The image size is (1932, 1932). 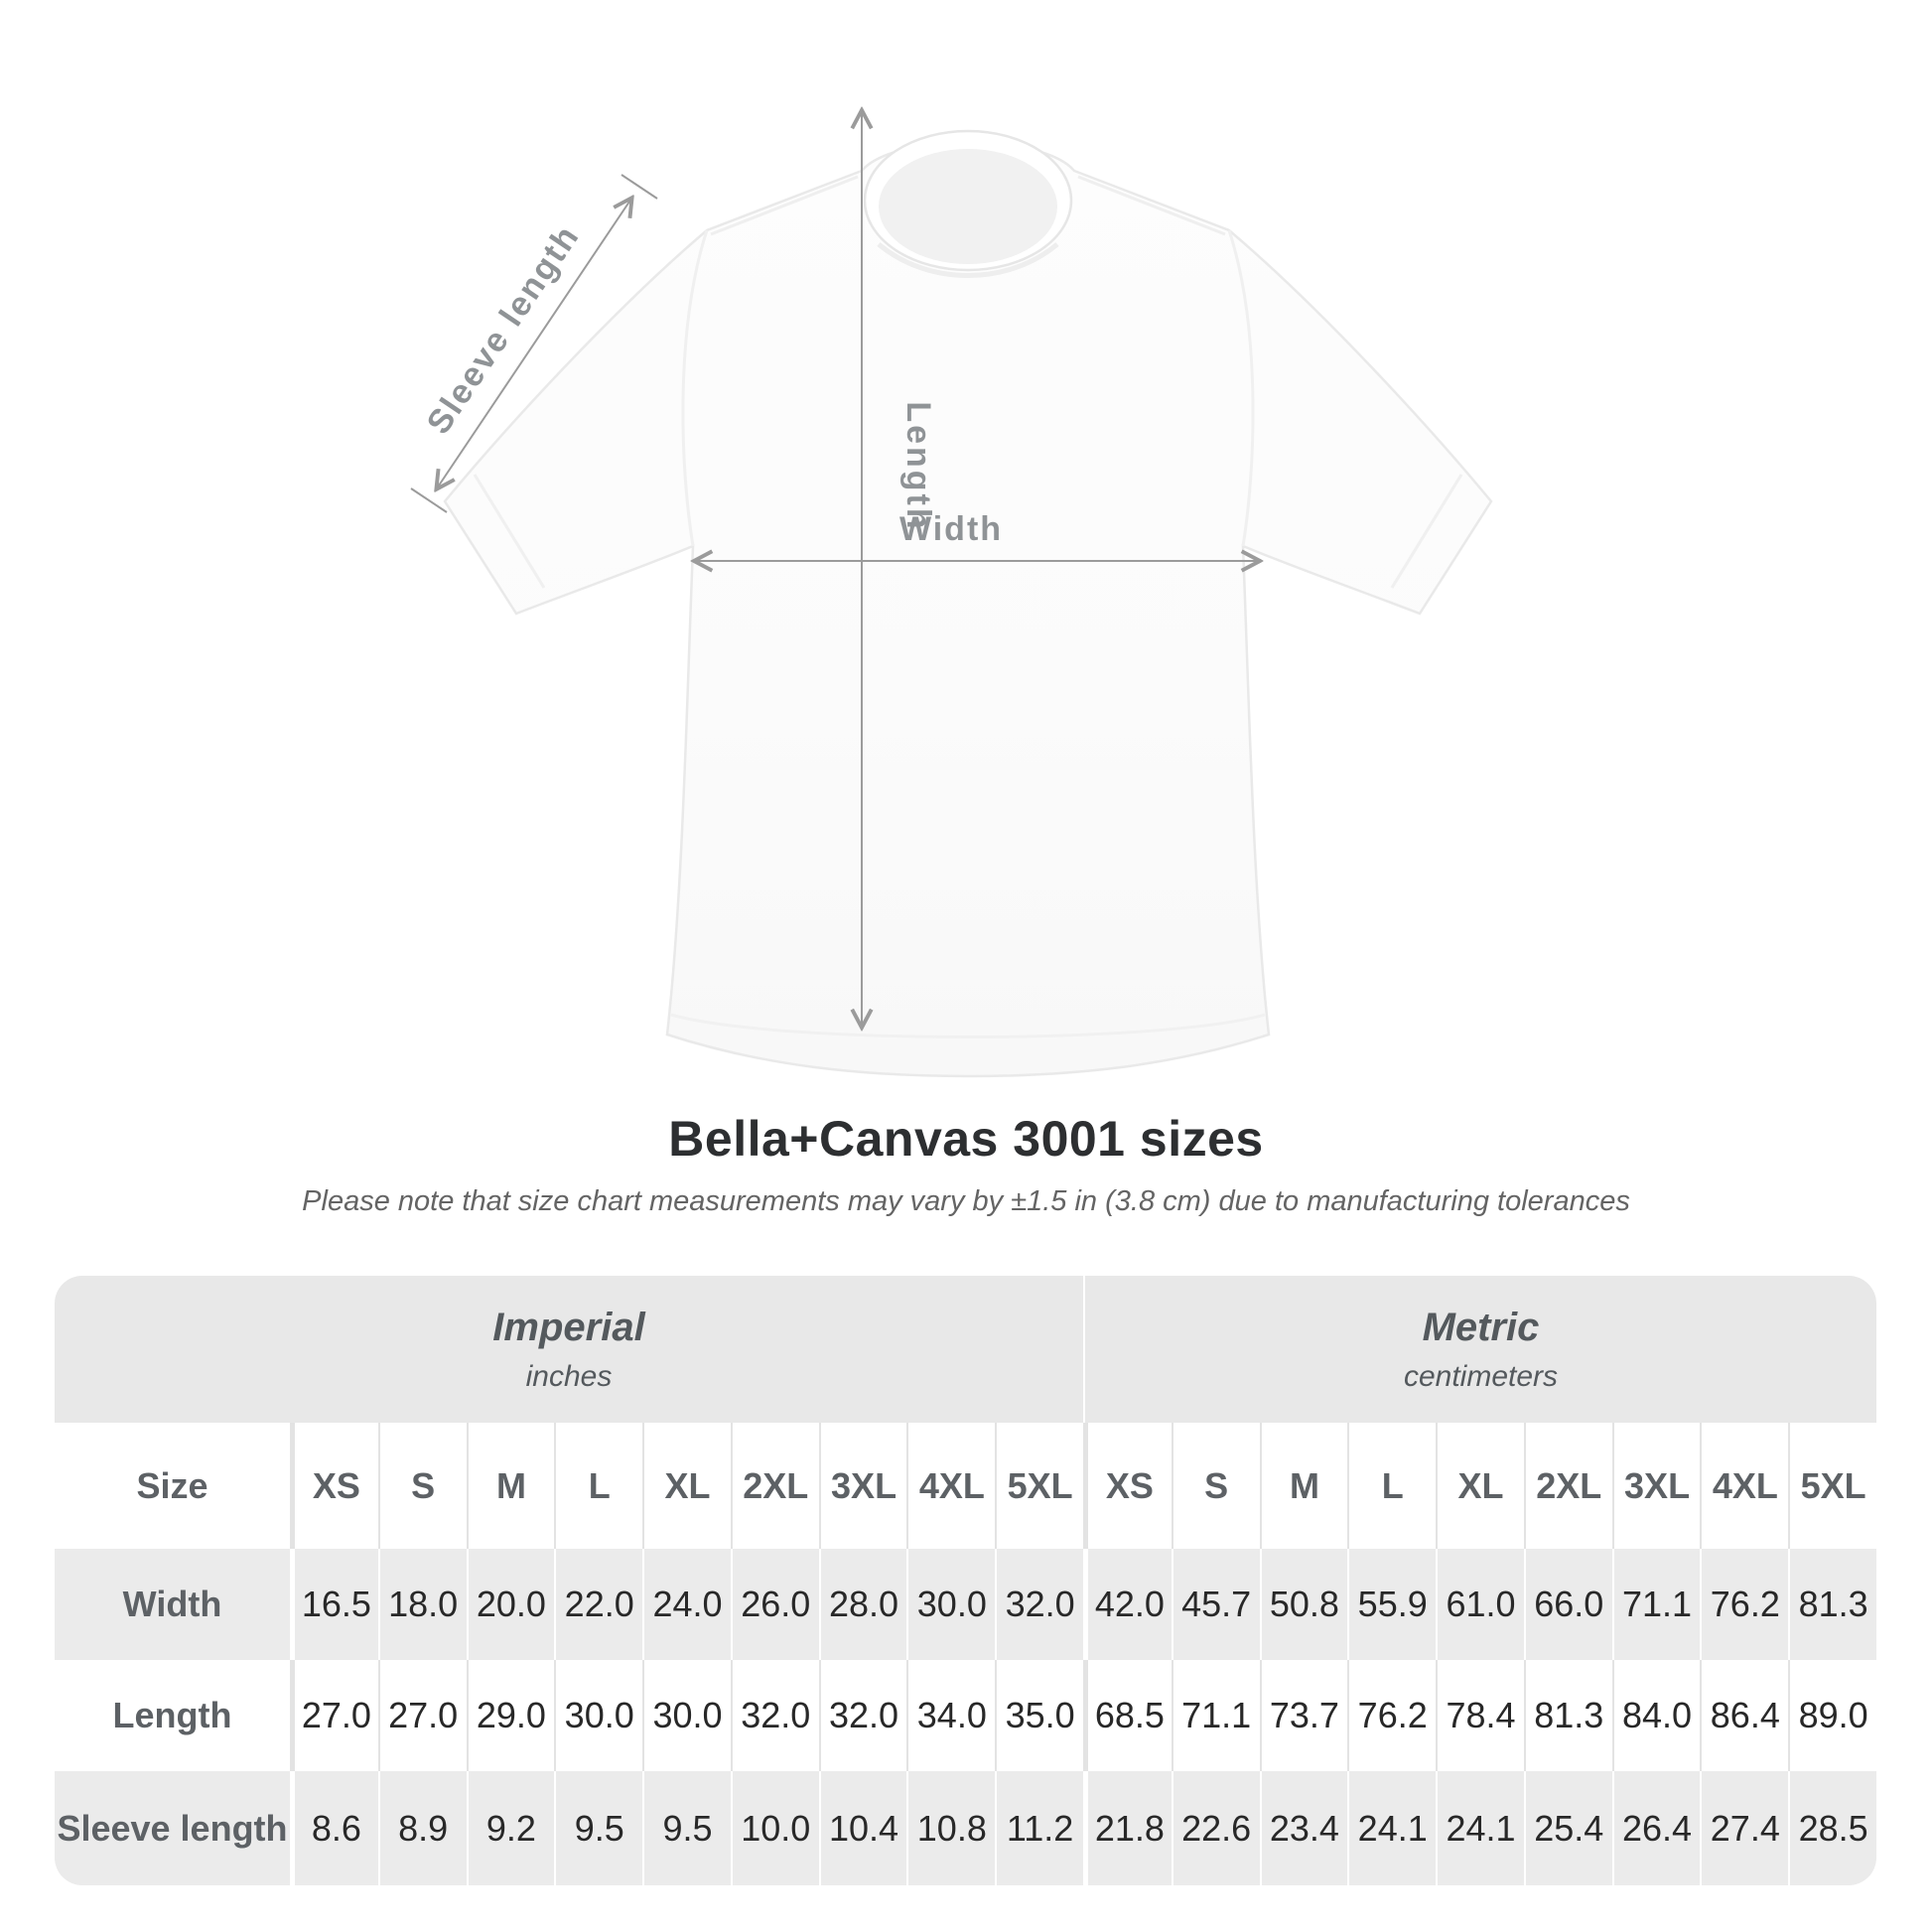 I want to click on value-cell: 34.0, so click(x=951, y=1716).